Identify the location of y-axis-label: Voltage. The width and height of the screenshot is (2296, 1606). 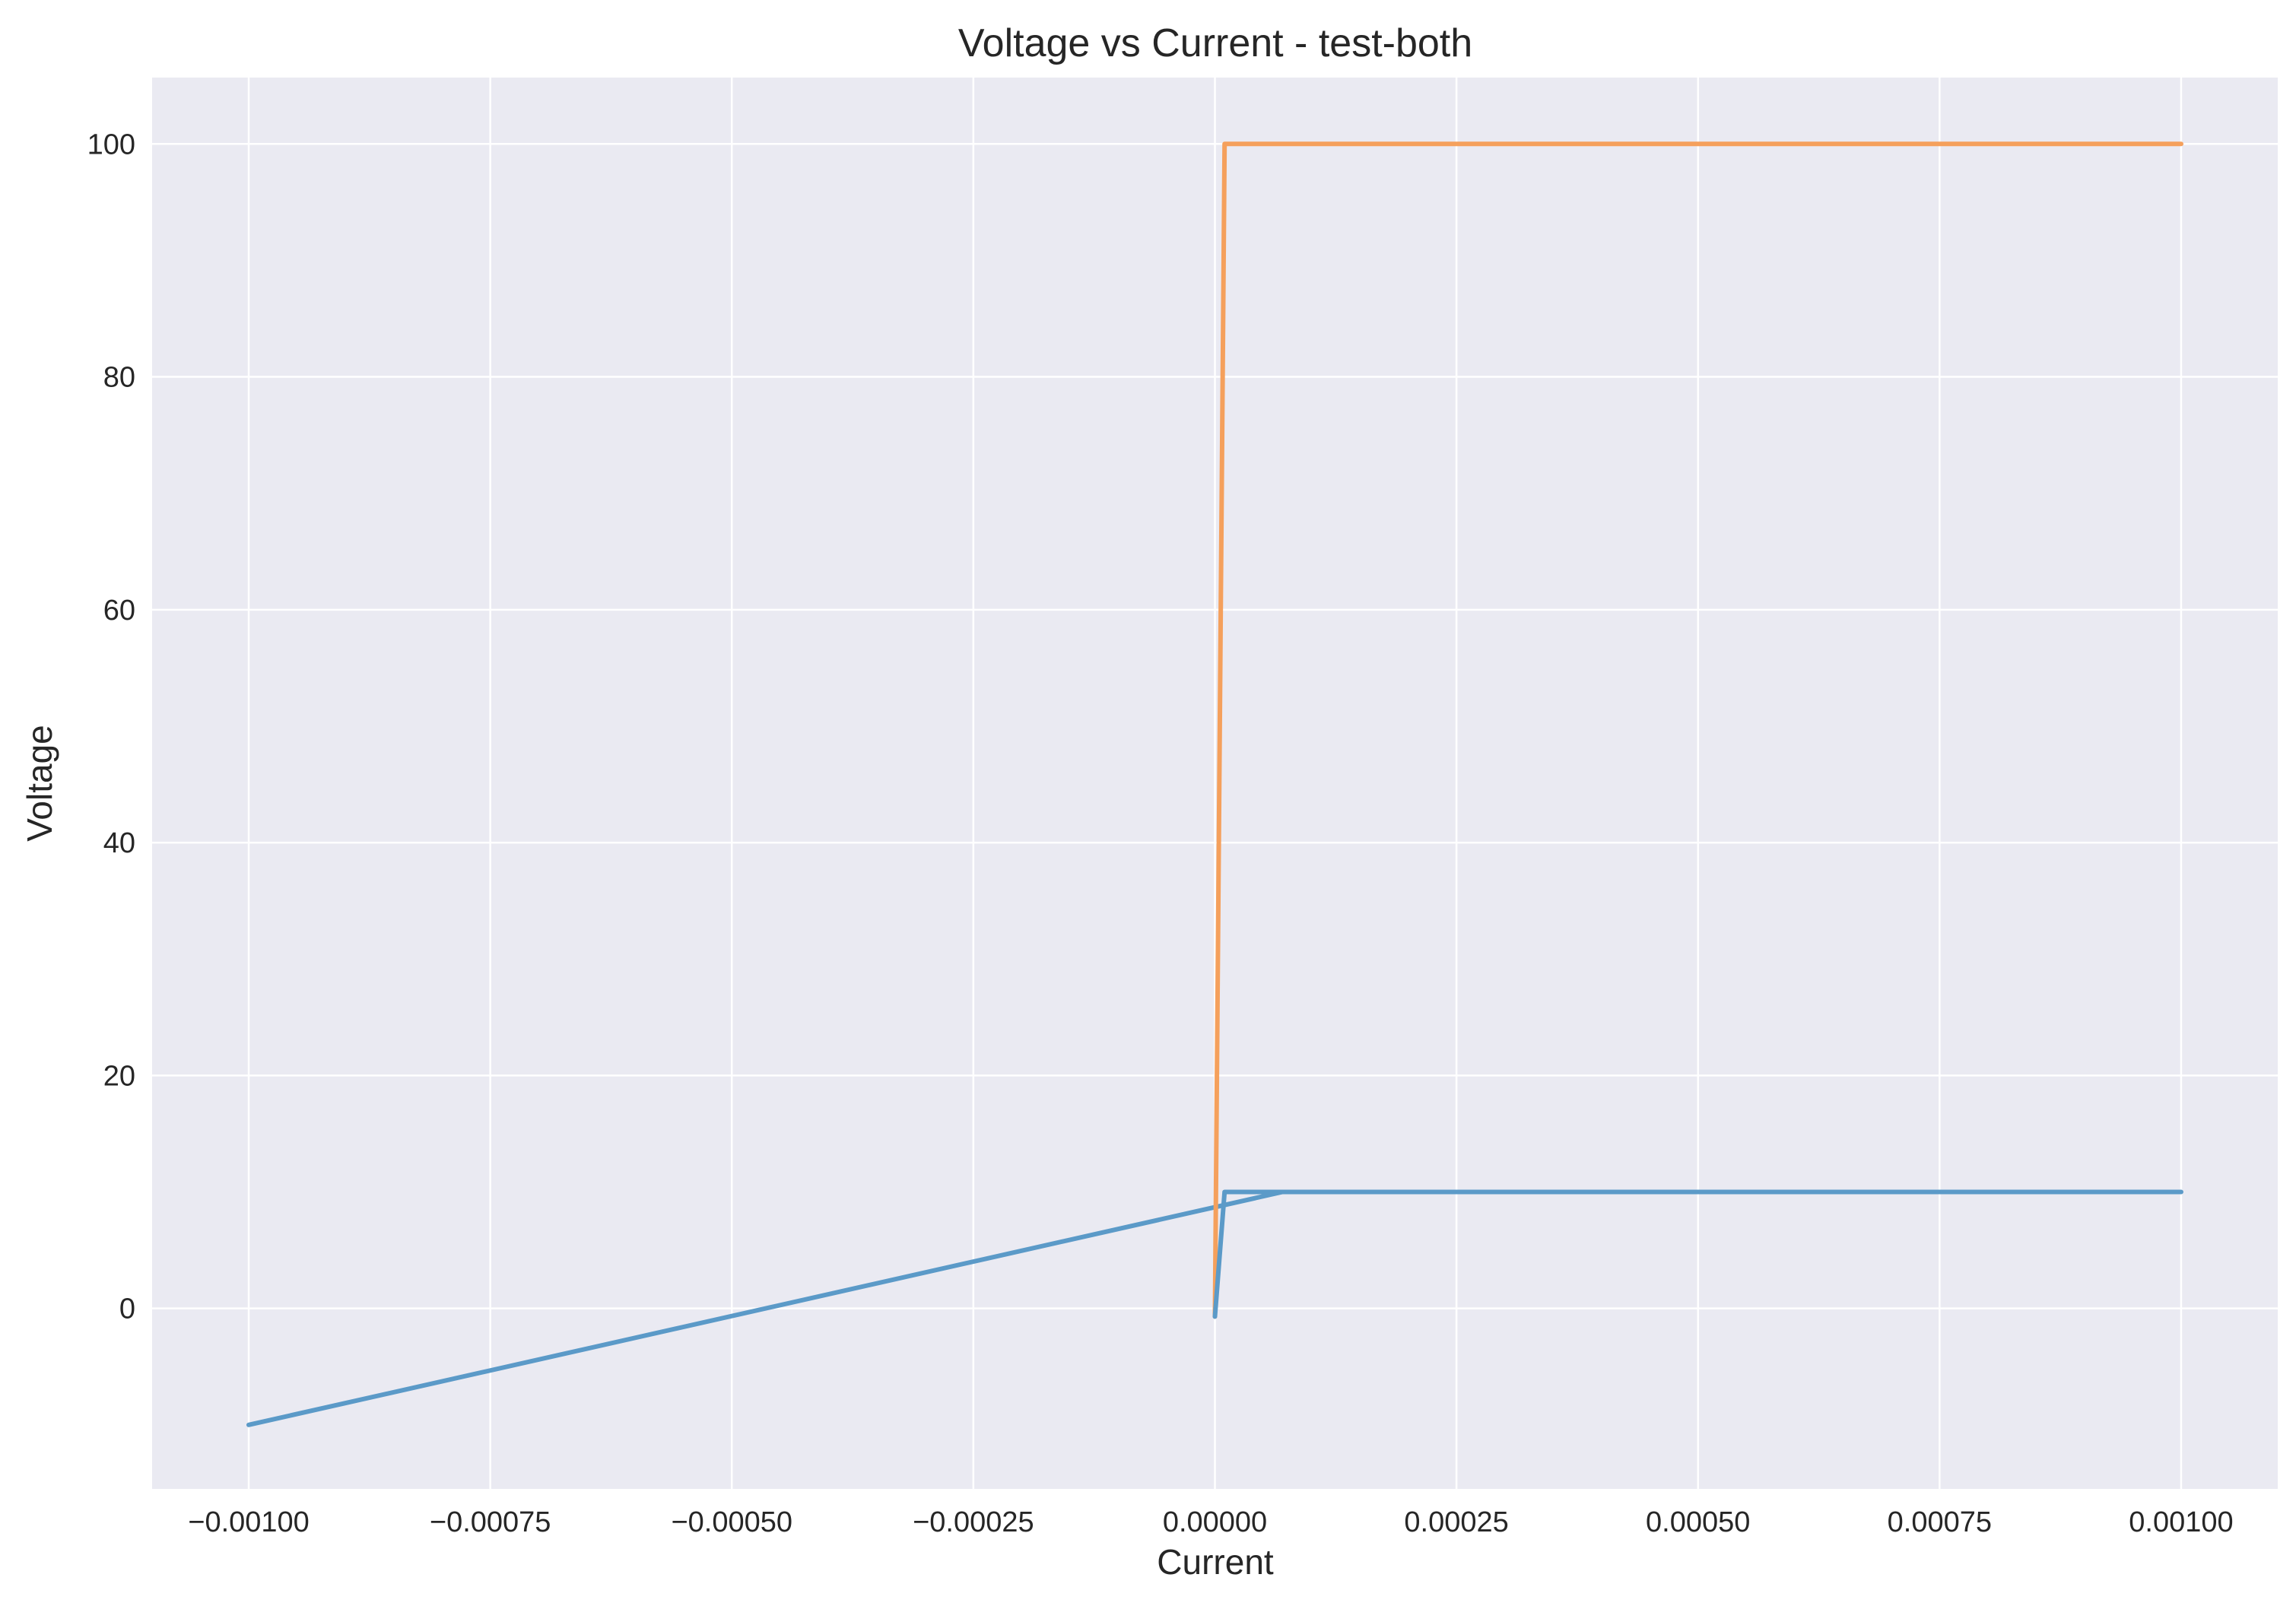
(39, 783).